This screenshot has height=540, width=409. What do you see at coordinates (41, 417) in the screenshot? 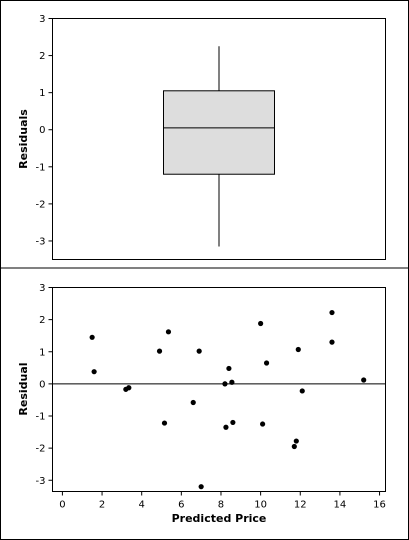
I see `scatter-y-tick-label-2: -1` at bounding box center [41, 417].